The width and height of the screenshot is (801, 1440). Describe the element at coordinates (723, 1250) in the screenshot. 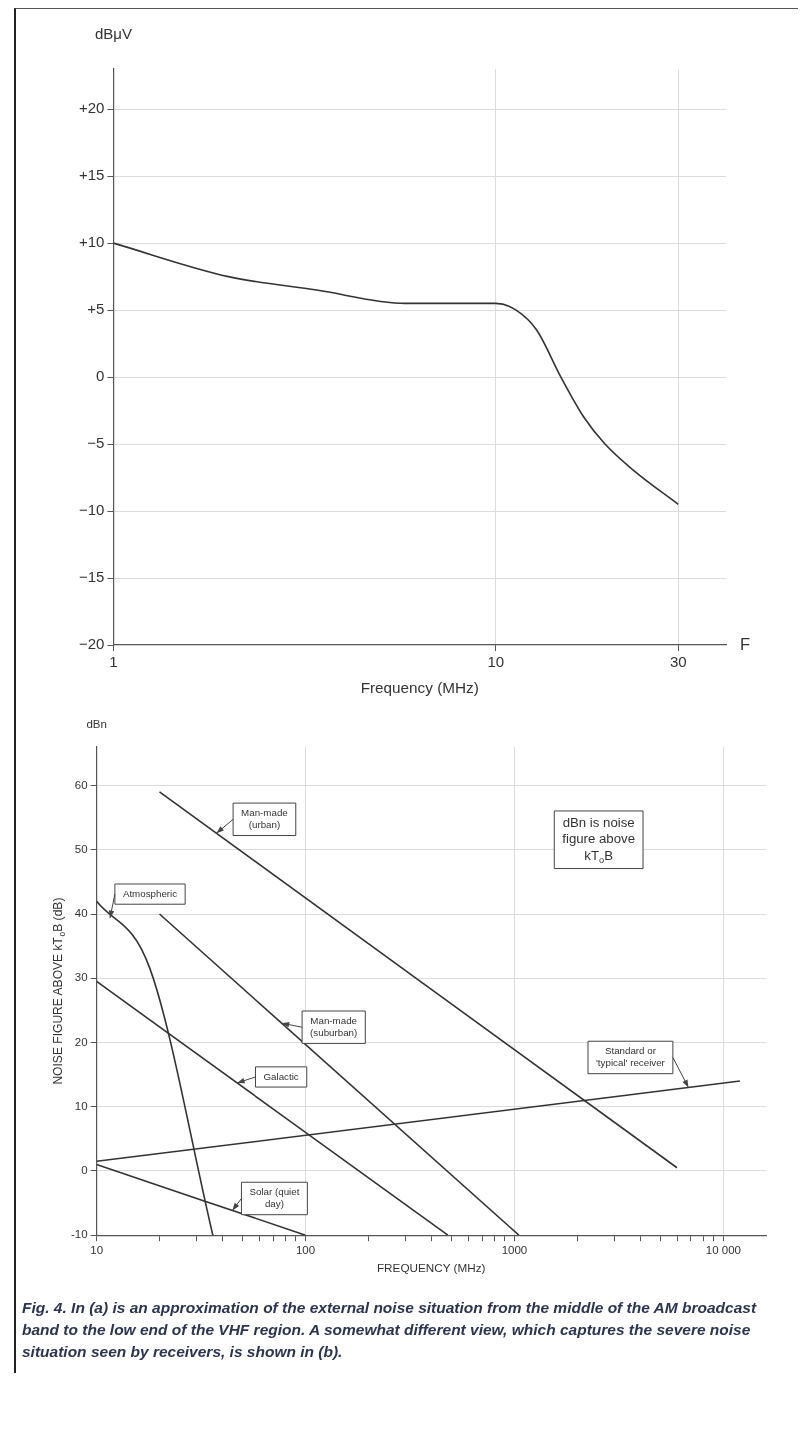

I see `x-tick-label: 10 000` at that location.